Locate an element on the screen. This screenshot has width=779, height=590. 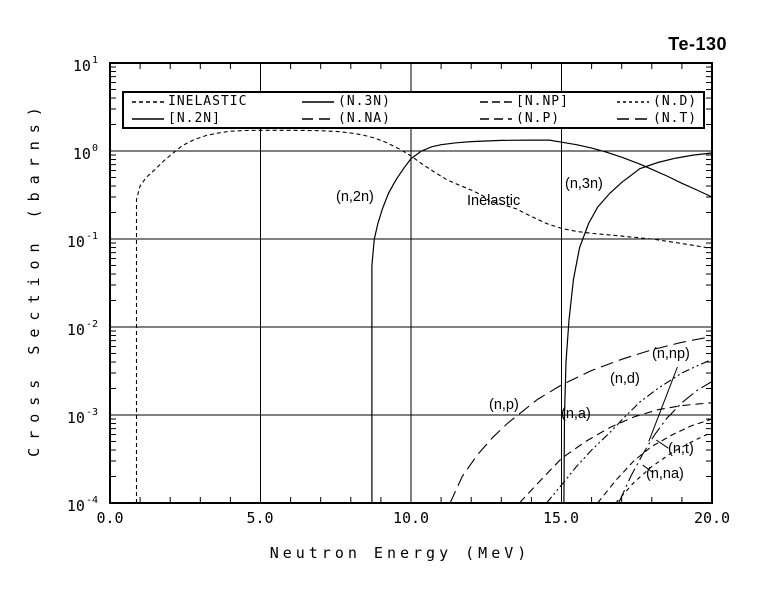
y-tick-exponent: -2 is located at coordinates (91, 324).